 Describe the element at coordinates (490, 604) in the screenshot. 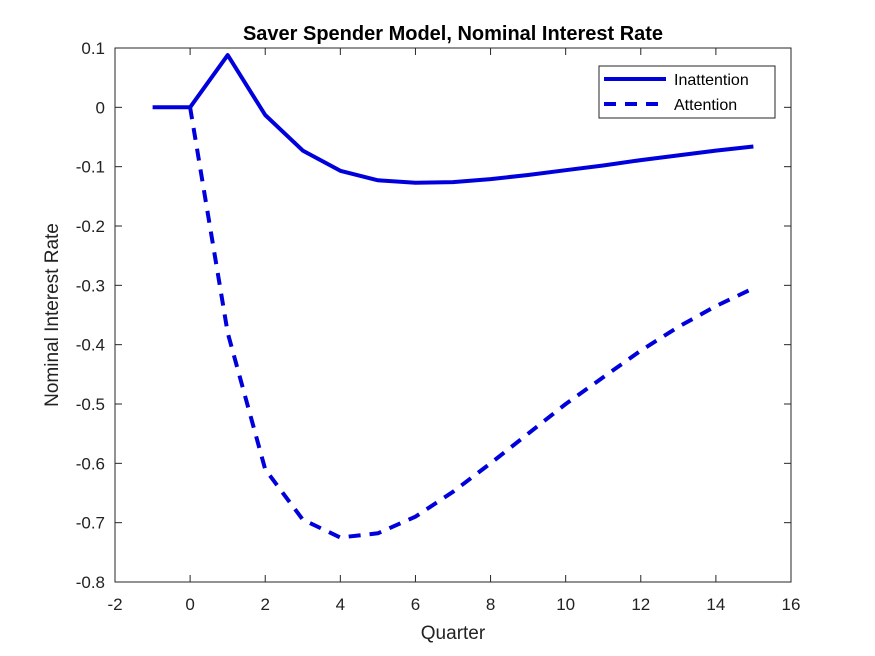

I see `x-tick-label: 8` at that location.